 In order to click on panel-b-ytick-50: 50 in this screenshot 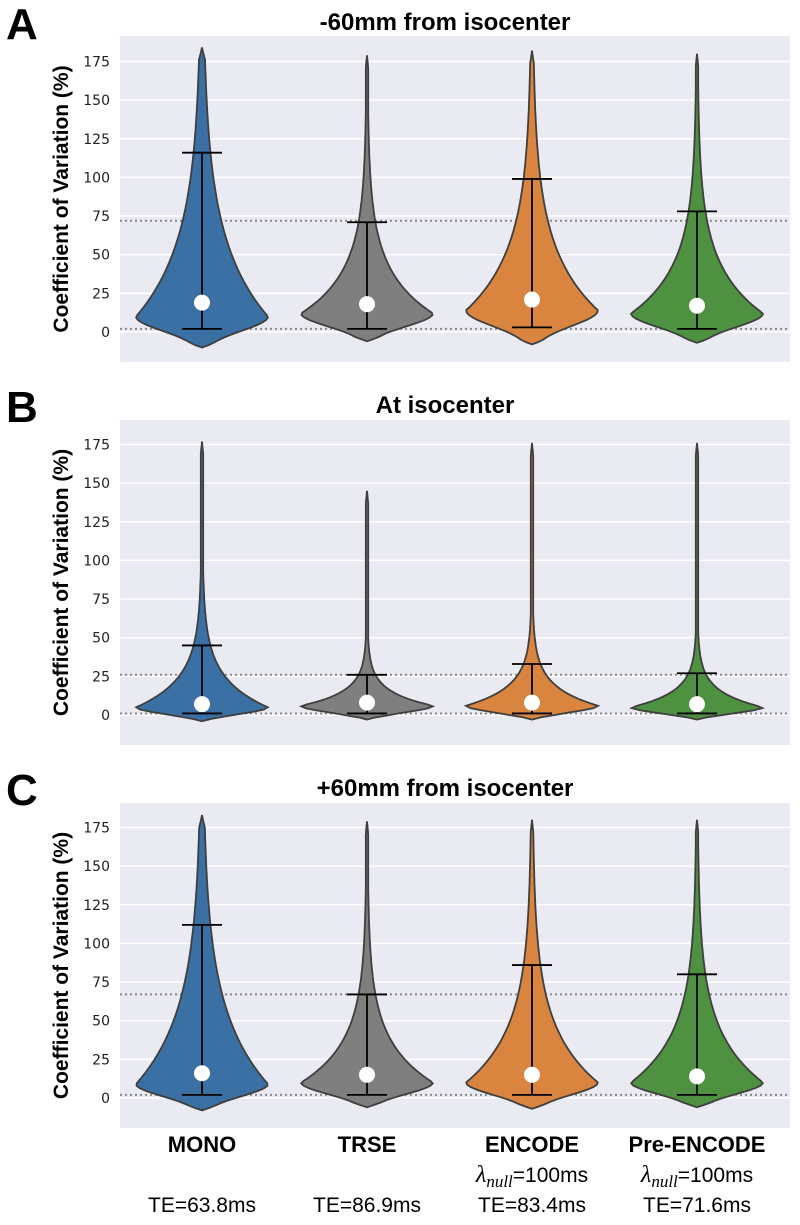, I will do `click(101, 639)`.